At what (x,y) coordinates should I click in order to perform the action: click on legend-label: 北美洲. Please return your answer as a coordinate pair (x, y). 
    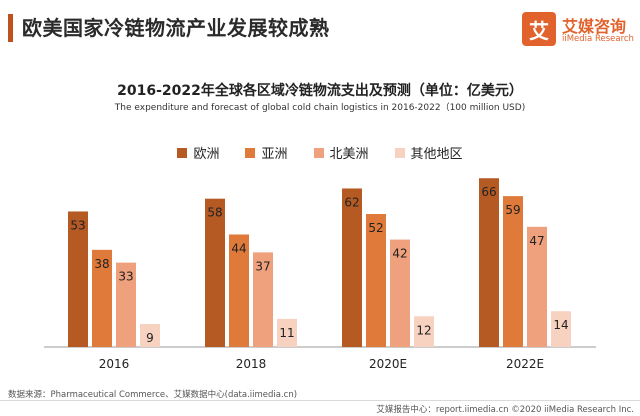
    Looking at the image, I should click on (349, 154).